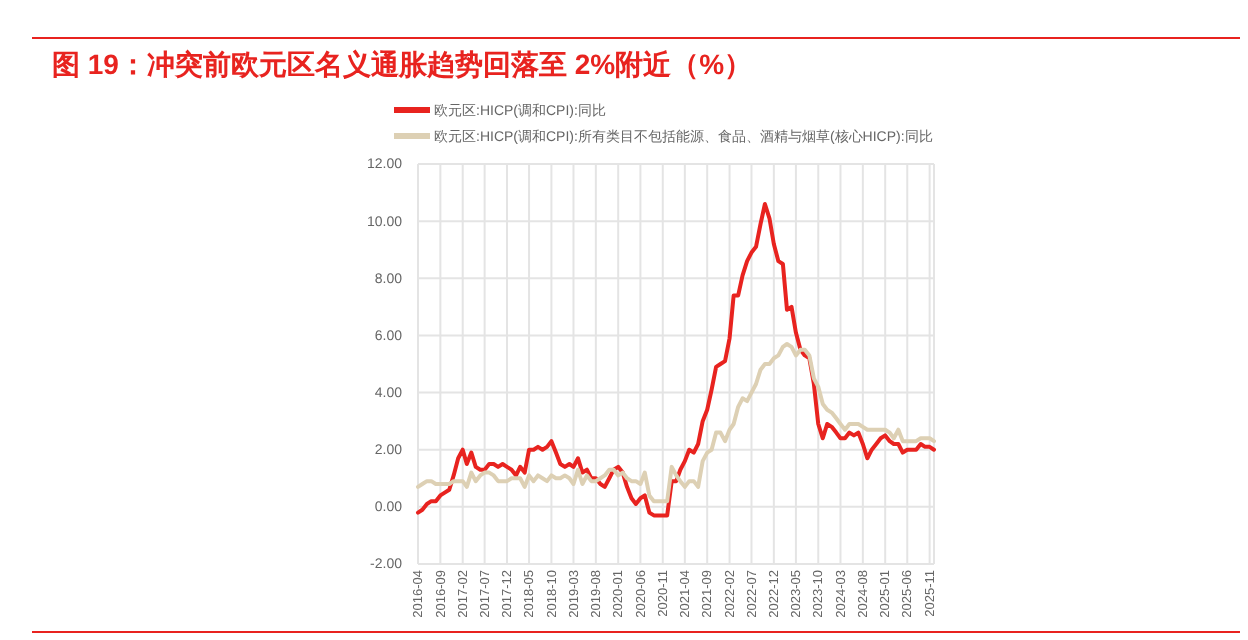 The width and height of the screenshot is (1248, 640). What do you see at coordinates (676, 423) in the screenshot?
I see `line-series` at bounding box center [676, 423].